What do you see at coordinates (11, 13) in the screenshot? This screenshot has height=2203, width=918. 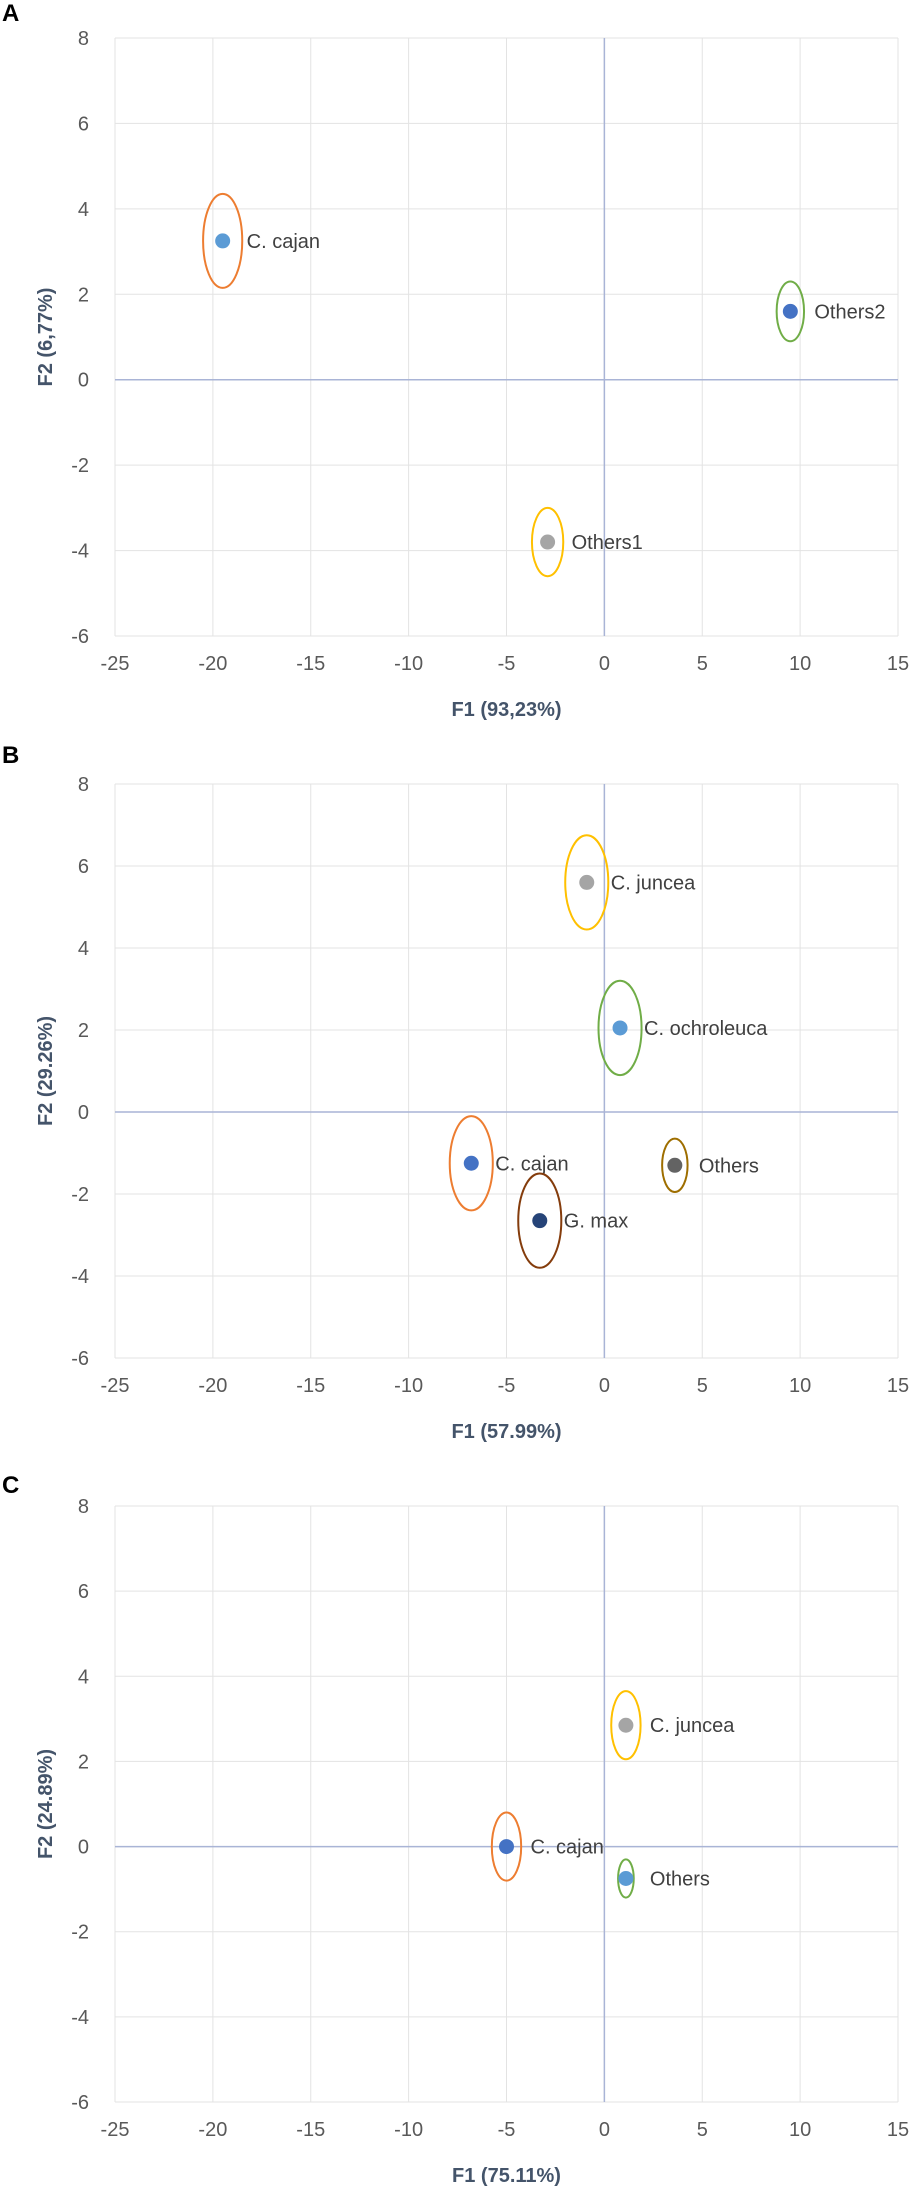 I see `panel-letter: A` at bounding box center [11, 13].